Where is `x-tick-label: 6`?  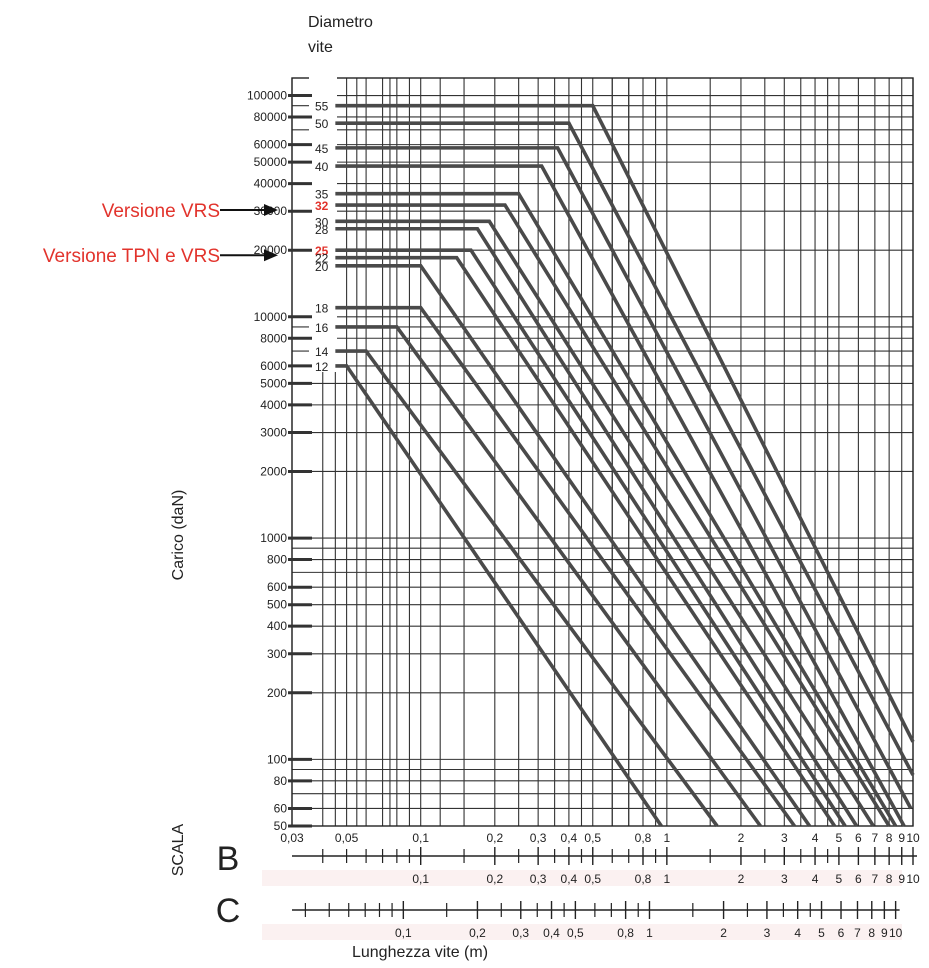 x-tick-label: 6 is located at coordinates (858, 838).